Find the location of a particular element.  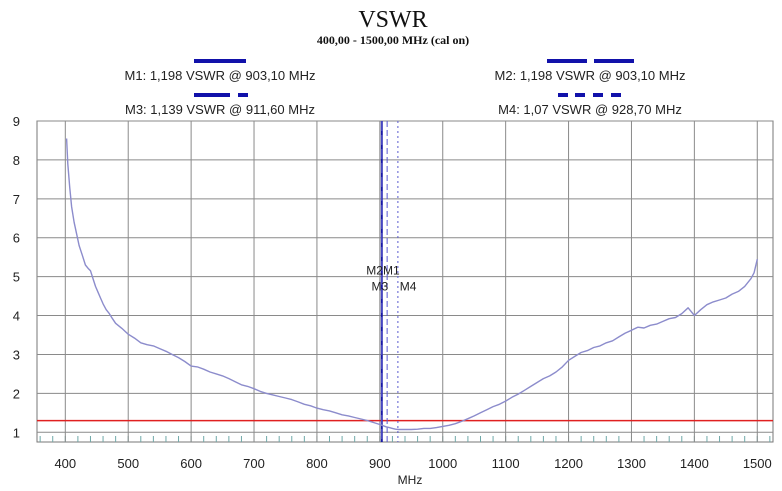

y-tick-label: 9 is located at coordinates (16, 121).